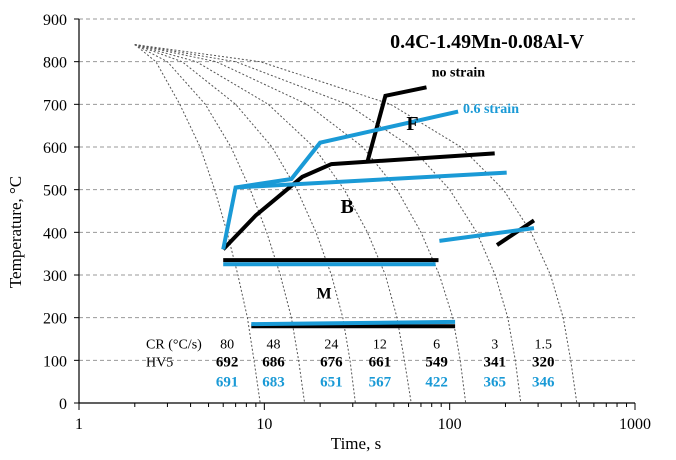  Describe the element at coordinates (380, 344) in the screenshot. I see `cr-value-3: 12` at that location.